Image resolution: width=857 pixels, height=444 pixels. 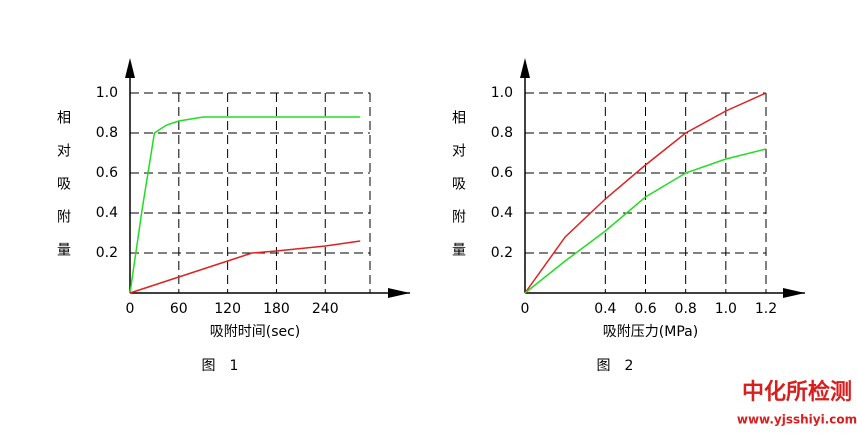 What do you see at coordinates (650, 332) in the screenshot?
I see `x-axis-label: 吸附压力(MPa)` at bounding box center [650, 332].